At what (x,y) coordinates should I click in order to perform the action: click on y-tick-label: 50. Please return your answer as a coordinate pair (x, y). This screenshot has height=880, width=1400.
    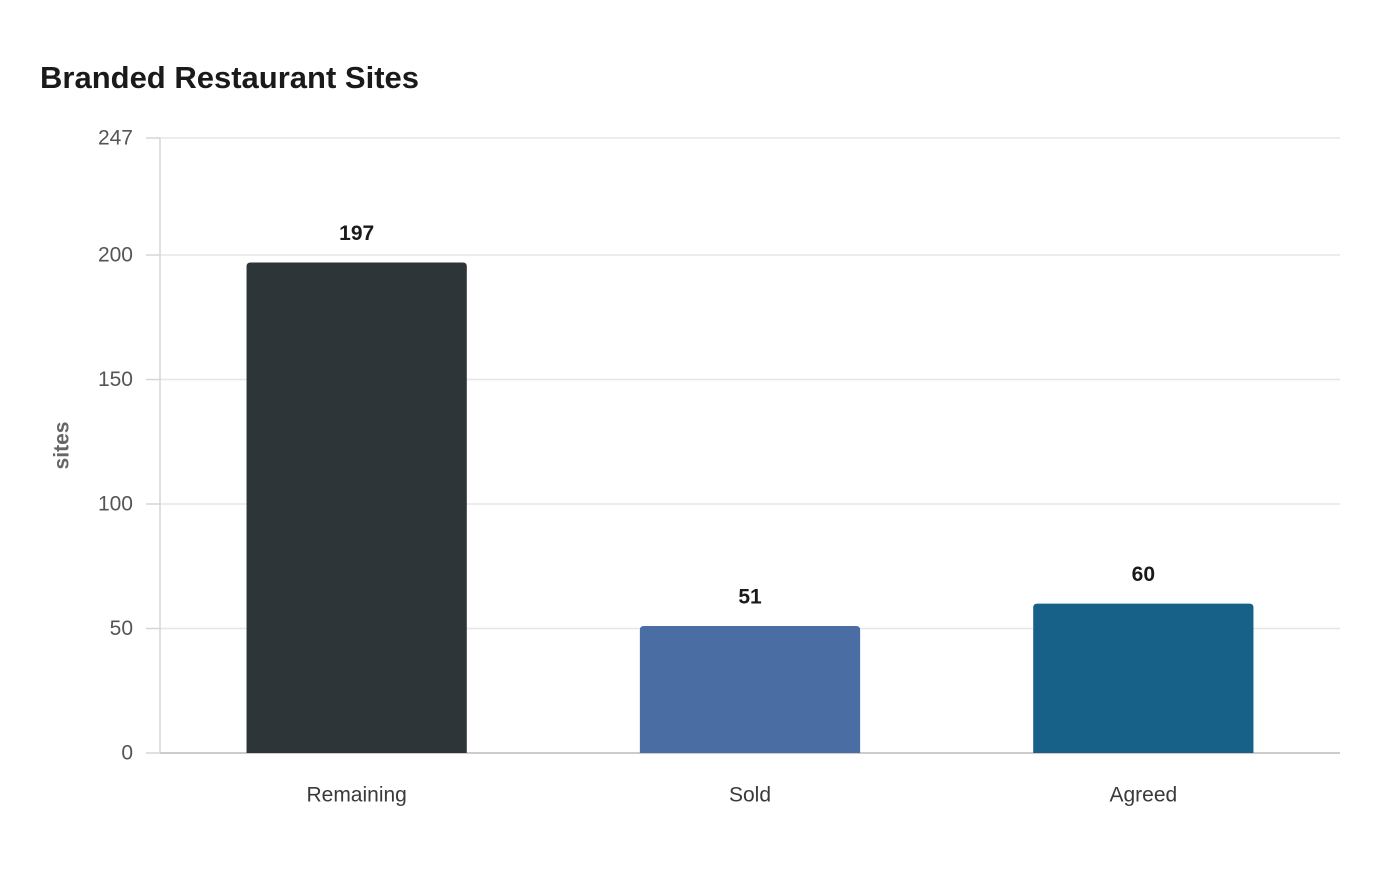
    Looking at the image, I should click on (121, 628).